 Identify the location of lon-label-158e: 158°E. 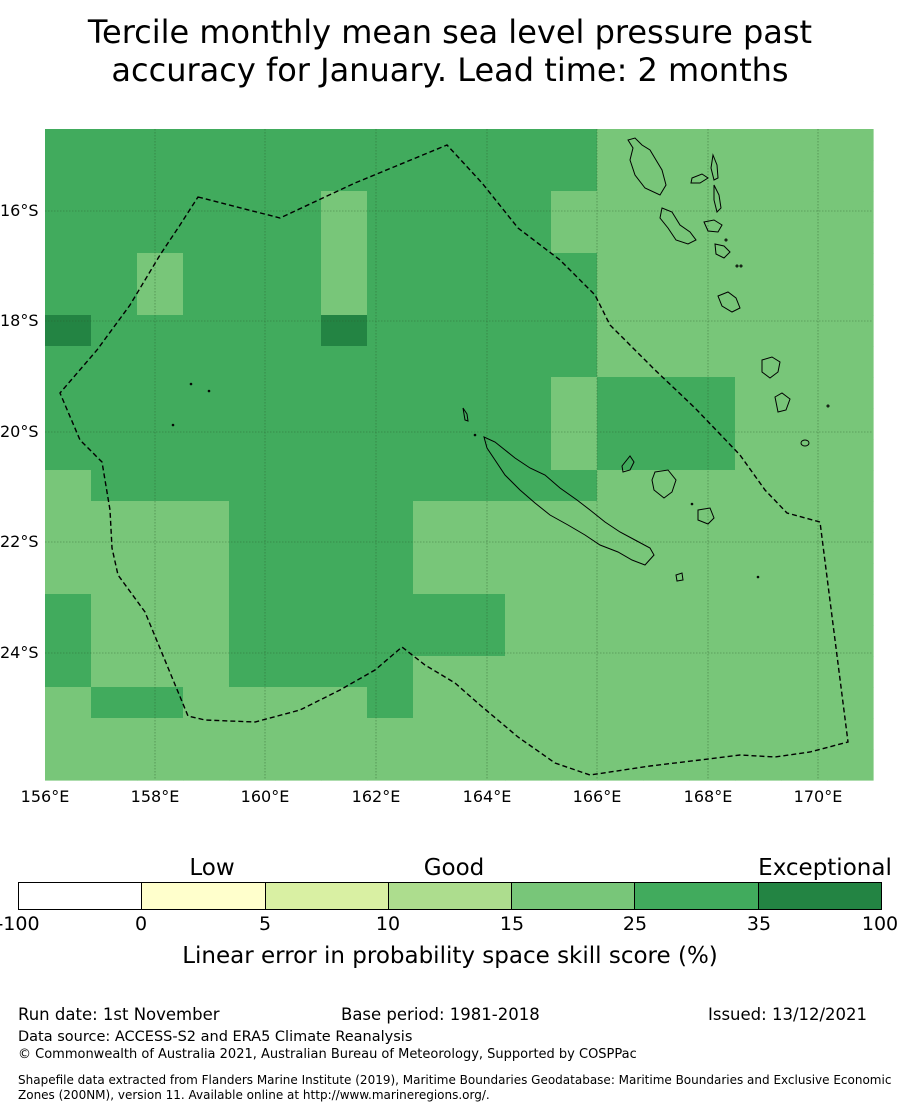
(155, 796).